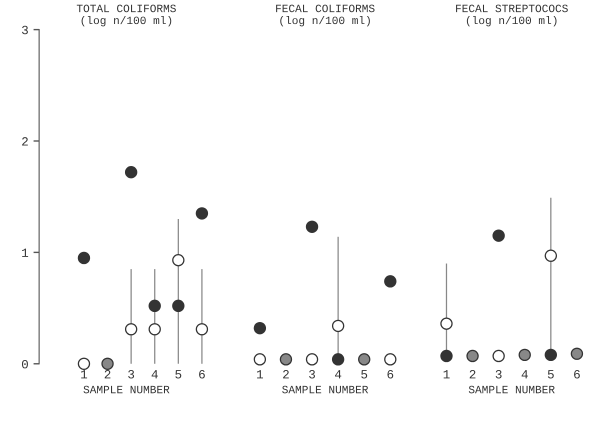  Describe the element at coordinates (126, 15) in the screenshot. I see `chart-title: TOTAL COLIFORMS (log n/100 ml)` at that location.